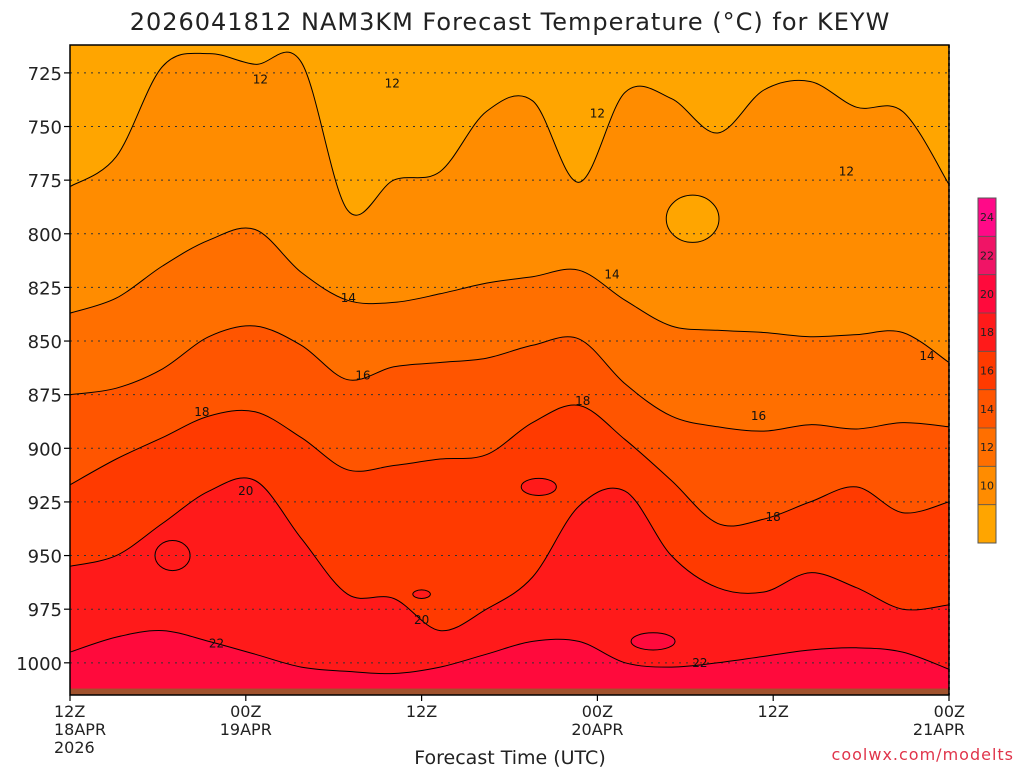  I want to click on y-tick-label-875: 875, so click(45, 396).